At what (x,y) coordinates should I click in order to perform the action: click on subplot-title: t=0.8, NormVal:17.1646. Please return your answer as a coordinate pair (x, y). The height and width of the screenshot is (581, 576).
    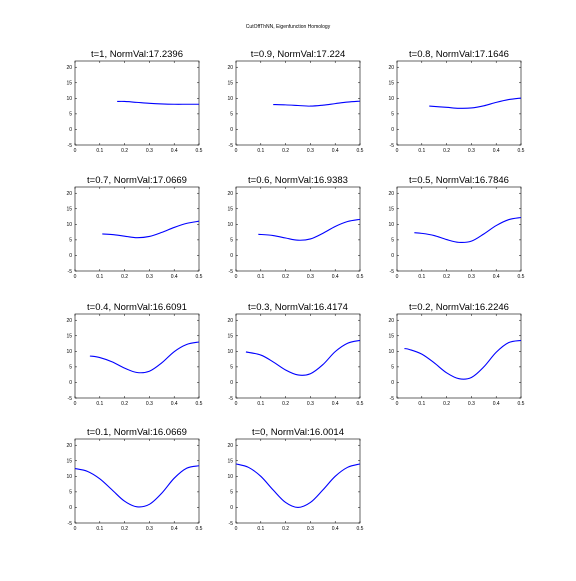
    Looking at the image, I should click on (459, 54).